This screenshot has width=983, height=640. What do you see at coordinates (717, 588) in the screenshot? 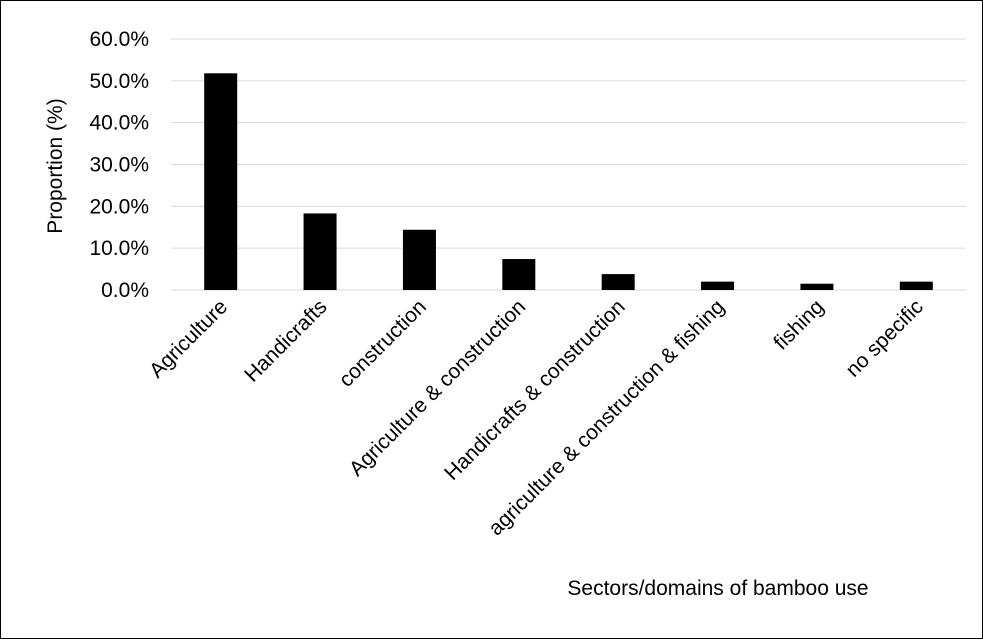
I see `x-axis-title: Sectors/domains of bamboo use` at bounding box center [717, 588].